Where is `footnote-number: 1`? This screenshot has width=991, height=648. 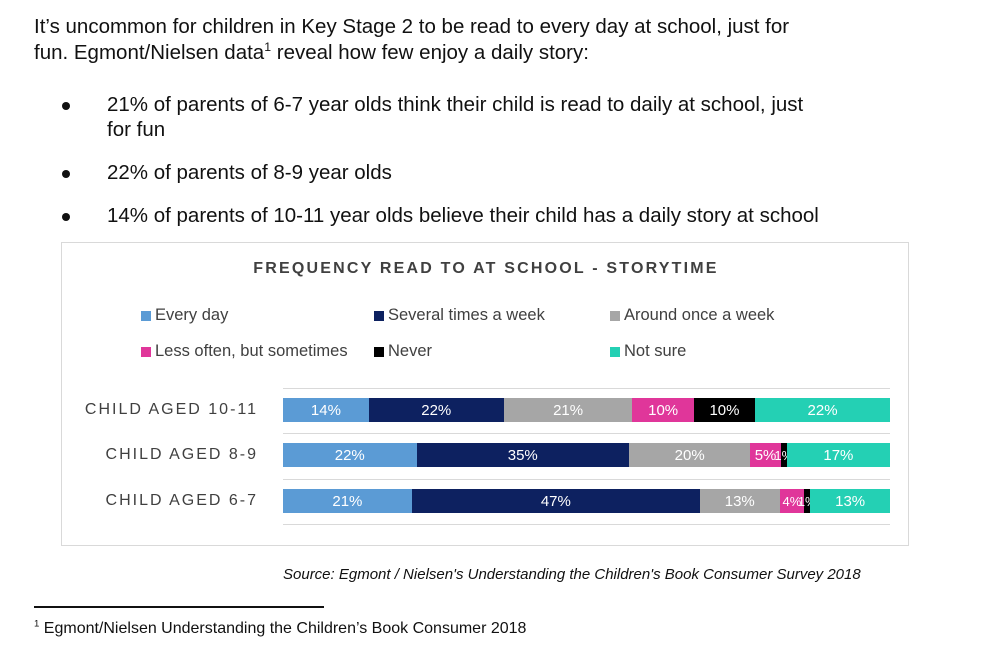
footnote-number: 1 is located at coordinates (37, 624).